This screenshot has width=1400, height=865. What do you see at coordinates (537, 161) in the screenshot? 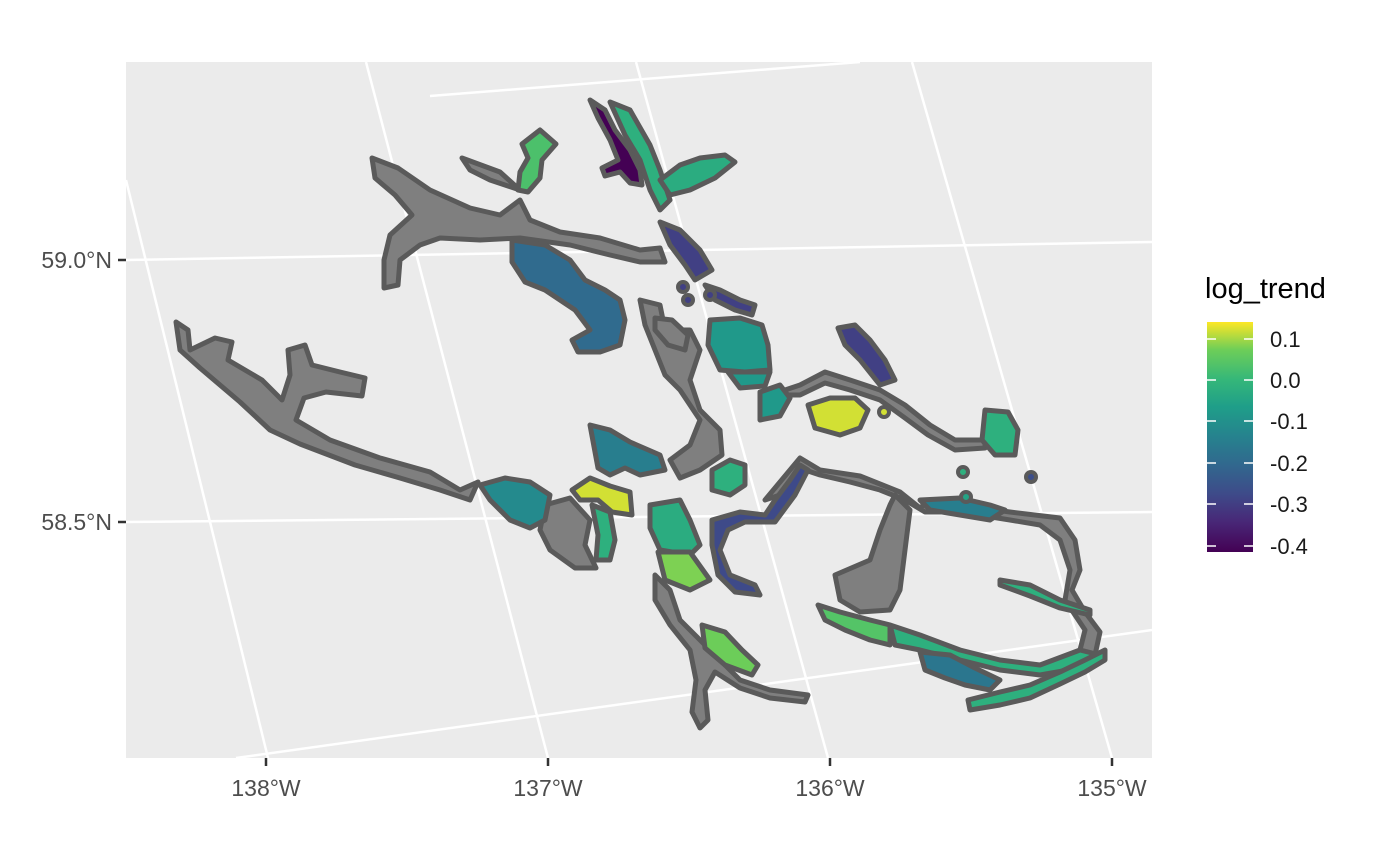
I see `region-north-lake` at bounding box center [537, 161].